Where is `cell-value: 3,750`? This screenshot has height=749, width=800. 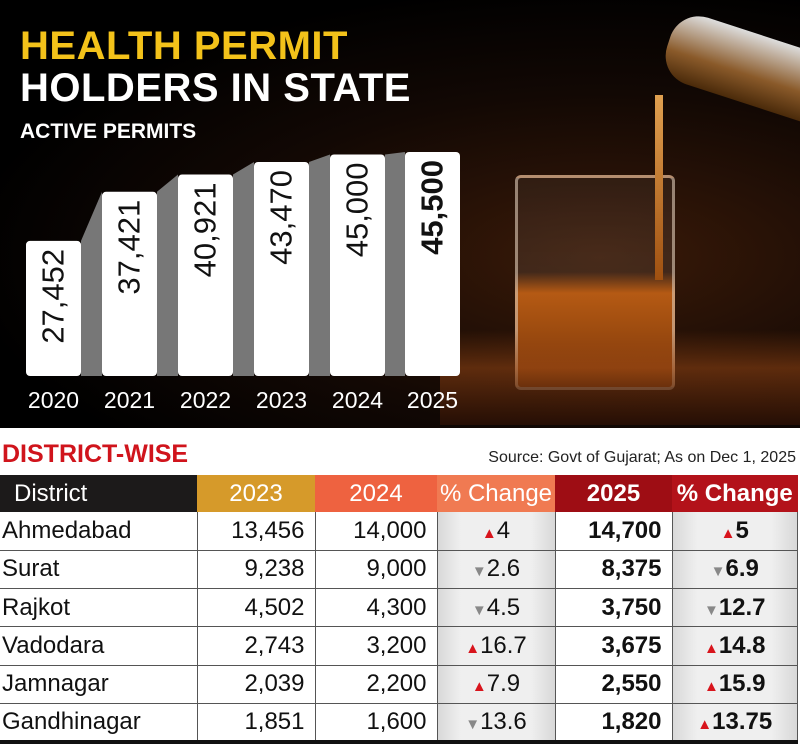 cell-value: 3,750 is located at coordinates (631, 607).